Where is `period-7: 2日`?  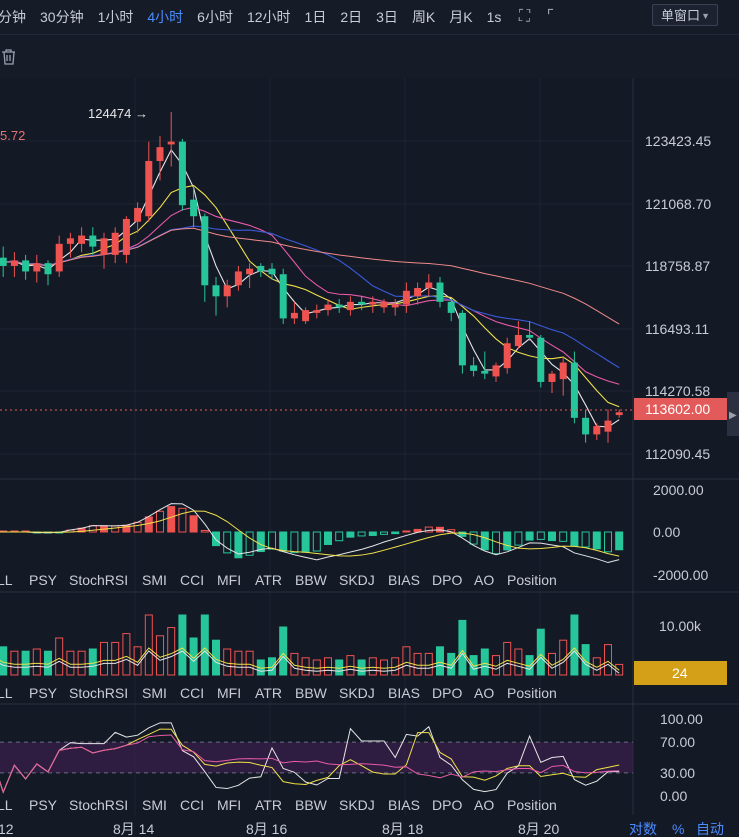
period-7: 2日 is located at coordinates (351, 17).